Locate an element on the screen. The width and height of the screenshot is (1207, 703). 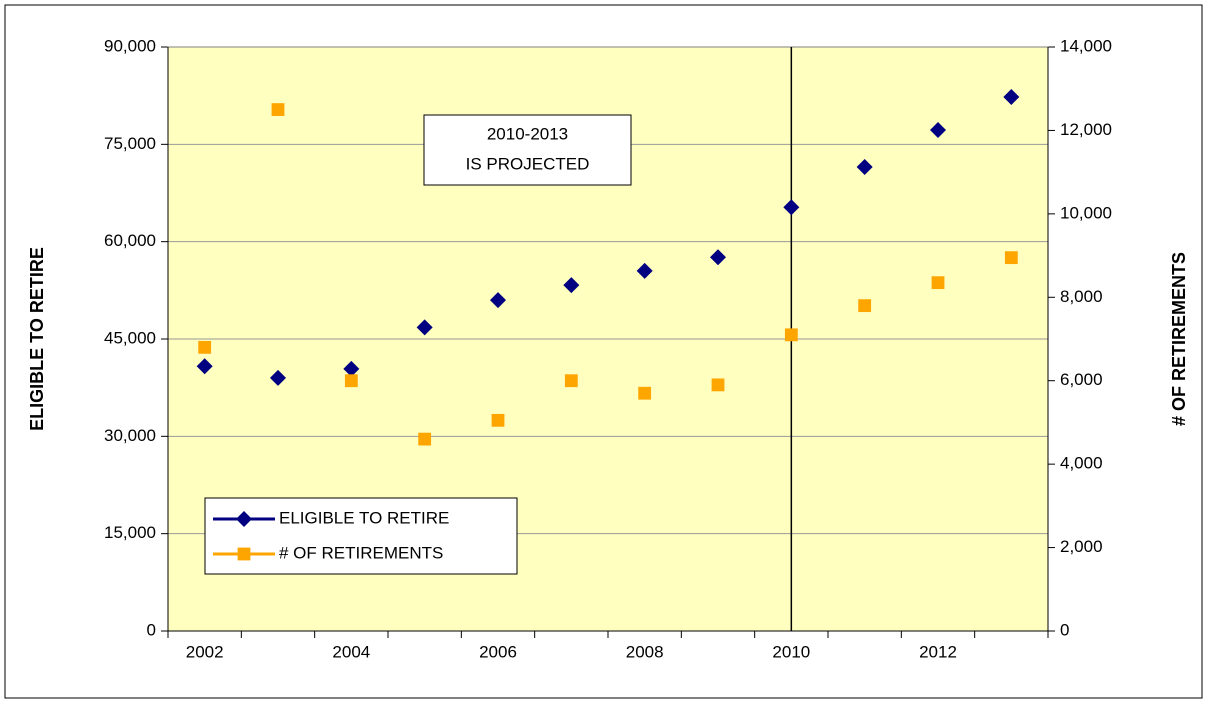
y-tick-label: 60,000 is located at coordinates (130, 240).